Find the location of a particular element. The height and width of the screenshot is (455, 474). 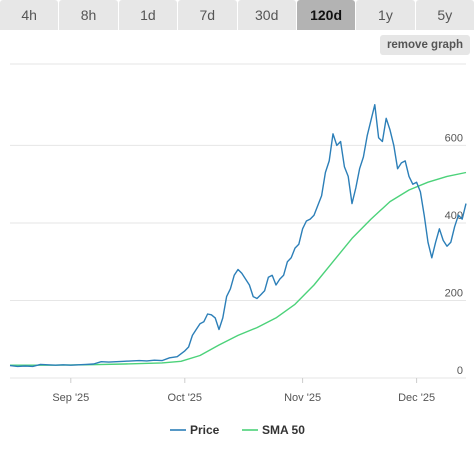

y-tick-label: 0 is located at coordinates (460, 371).